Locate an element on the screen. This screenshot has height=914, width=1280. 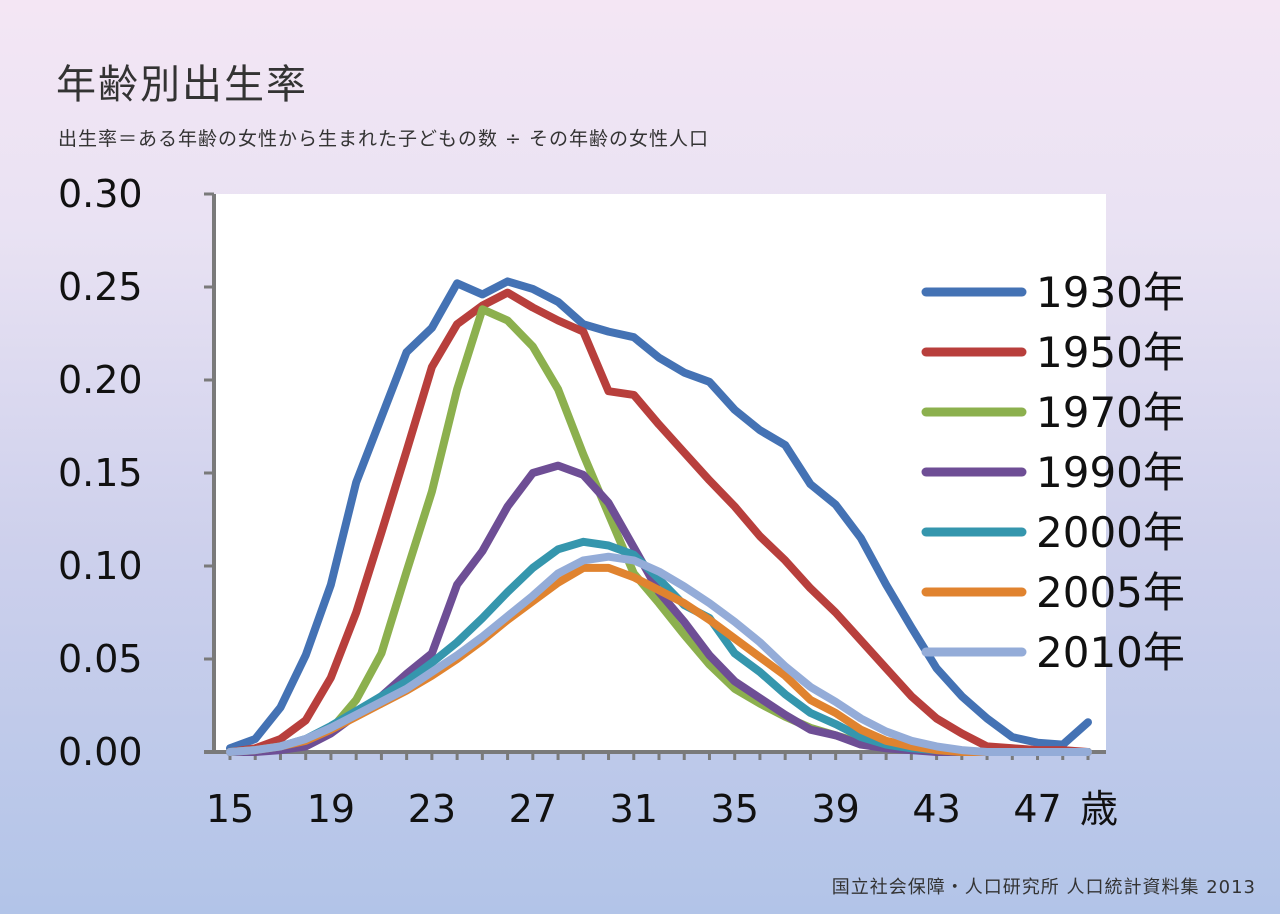
x-tick-label: 39 is located at coordinates (835, 809).